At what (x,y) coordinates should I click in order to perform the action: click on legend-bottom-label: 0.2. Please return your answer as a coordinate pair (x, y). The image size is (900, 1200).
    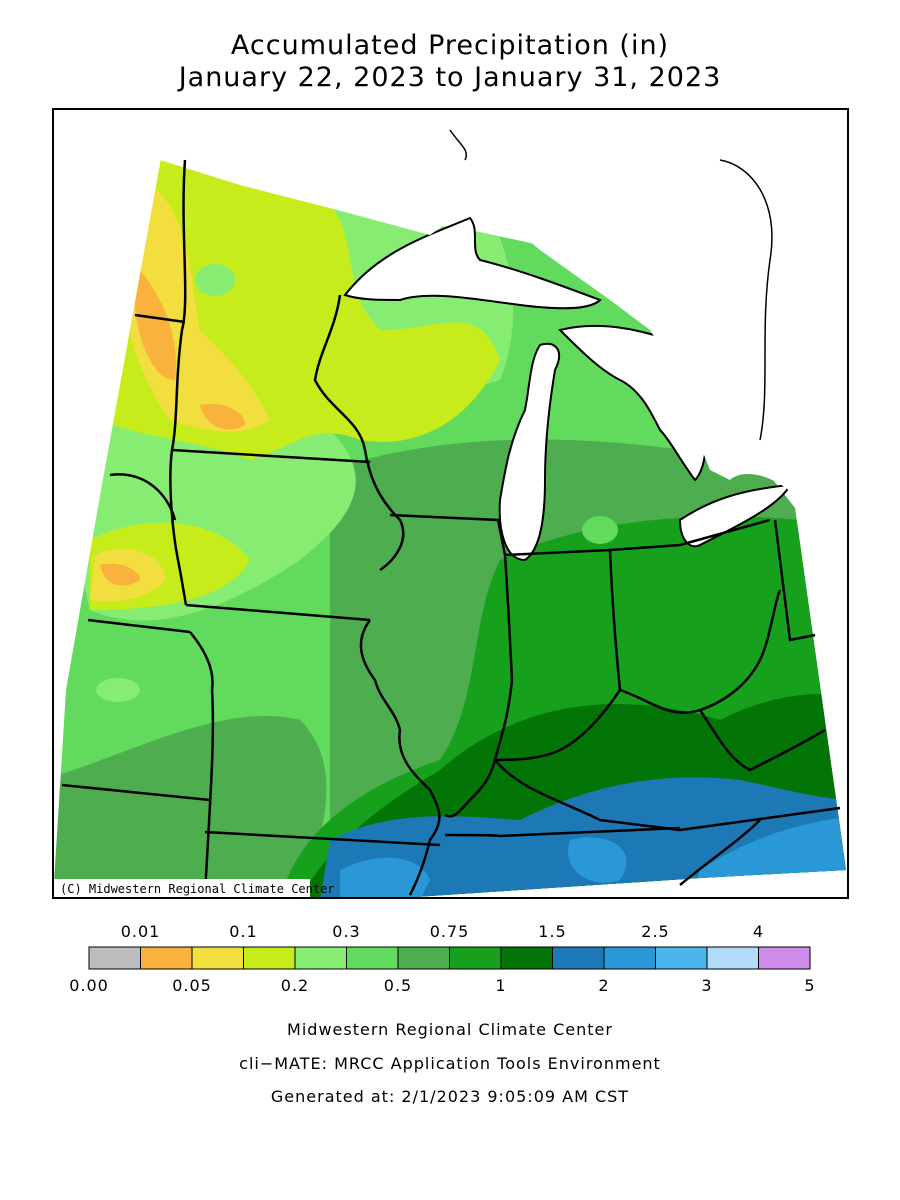
    Looking at the image, I should click on (295, 985).